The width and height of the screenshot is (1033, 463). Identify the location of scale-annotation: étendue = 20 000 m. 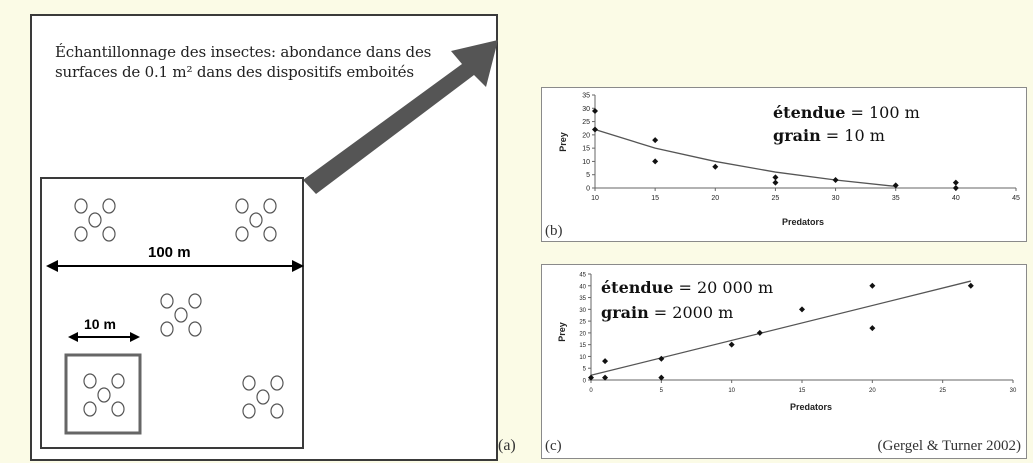
(687, 287).